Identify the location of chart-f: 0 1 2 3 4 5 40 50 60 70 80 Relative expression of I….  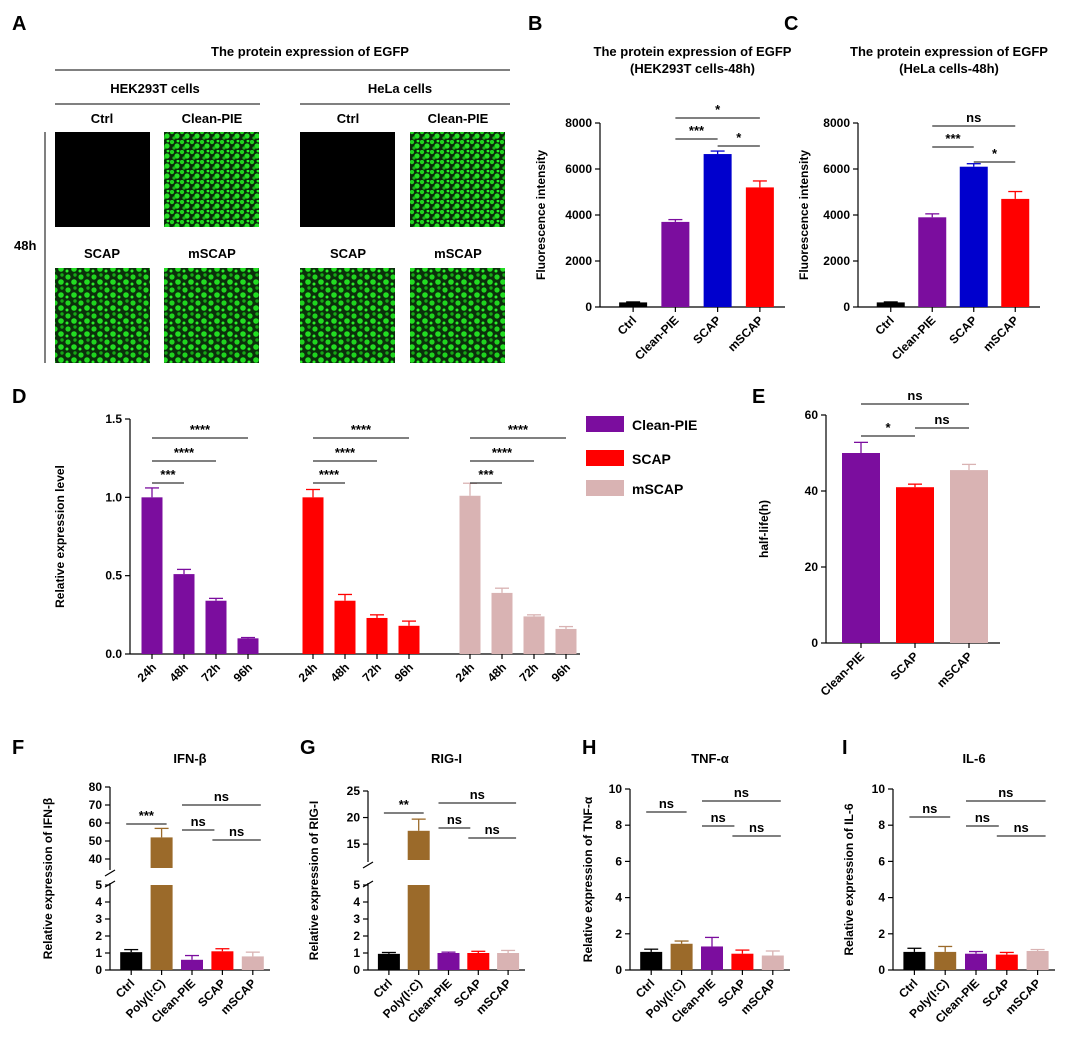
(141, 881).